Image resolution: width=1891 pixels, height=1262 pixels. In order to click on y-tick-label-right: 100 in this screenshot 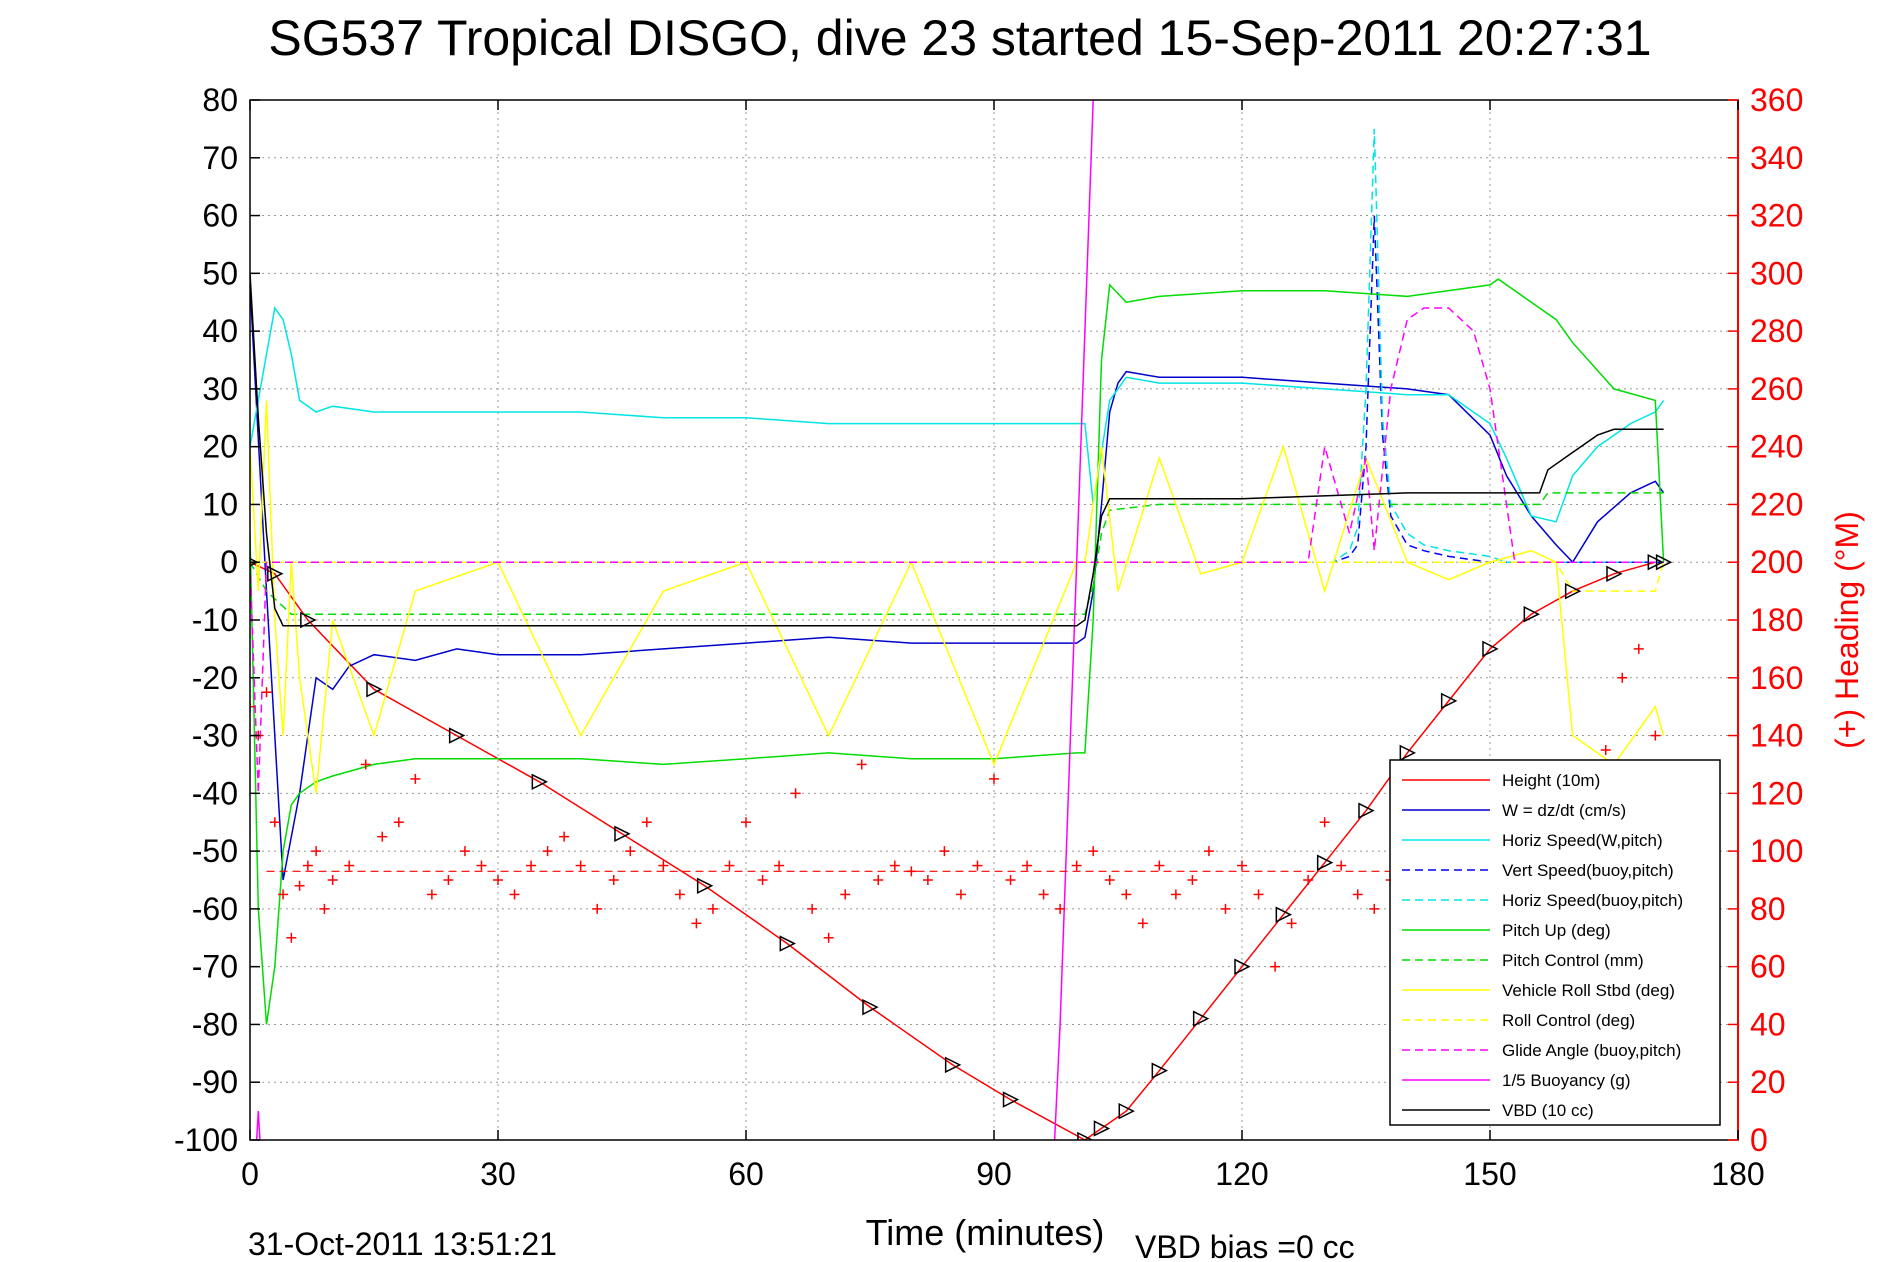, I will do `click(1776, 851)`.